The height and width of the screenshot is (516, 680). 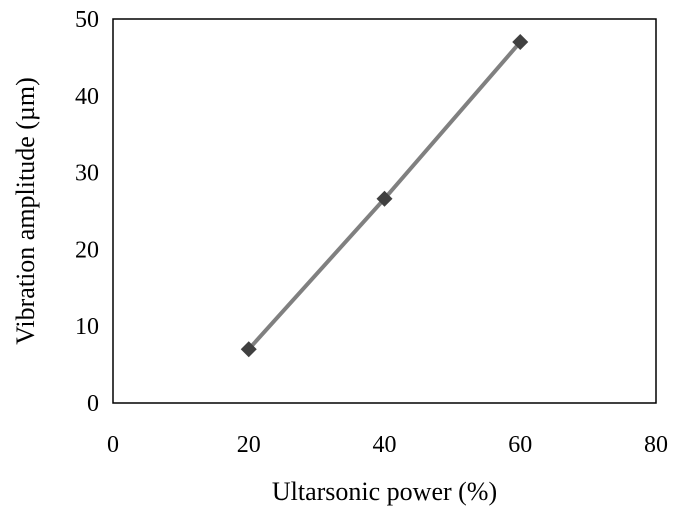 What do you see at coordinates (113, 445) in the screenshot?
I see `x-tick-label: 0` at bounding box center [113, 445].